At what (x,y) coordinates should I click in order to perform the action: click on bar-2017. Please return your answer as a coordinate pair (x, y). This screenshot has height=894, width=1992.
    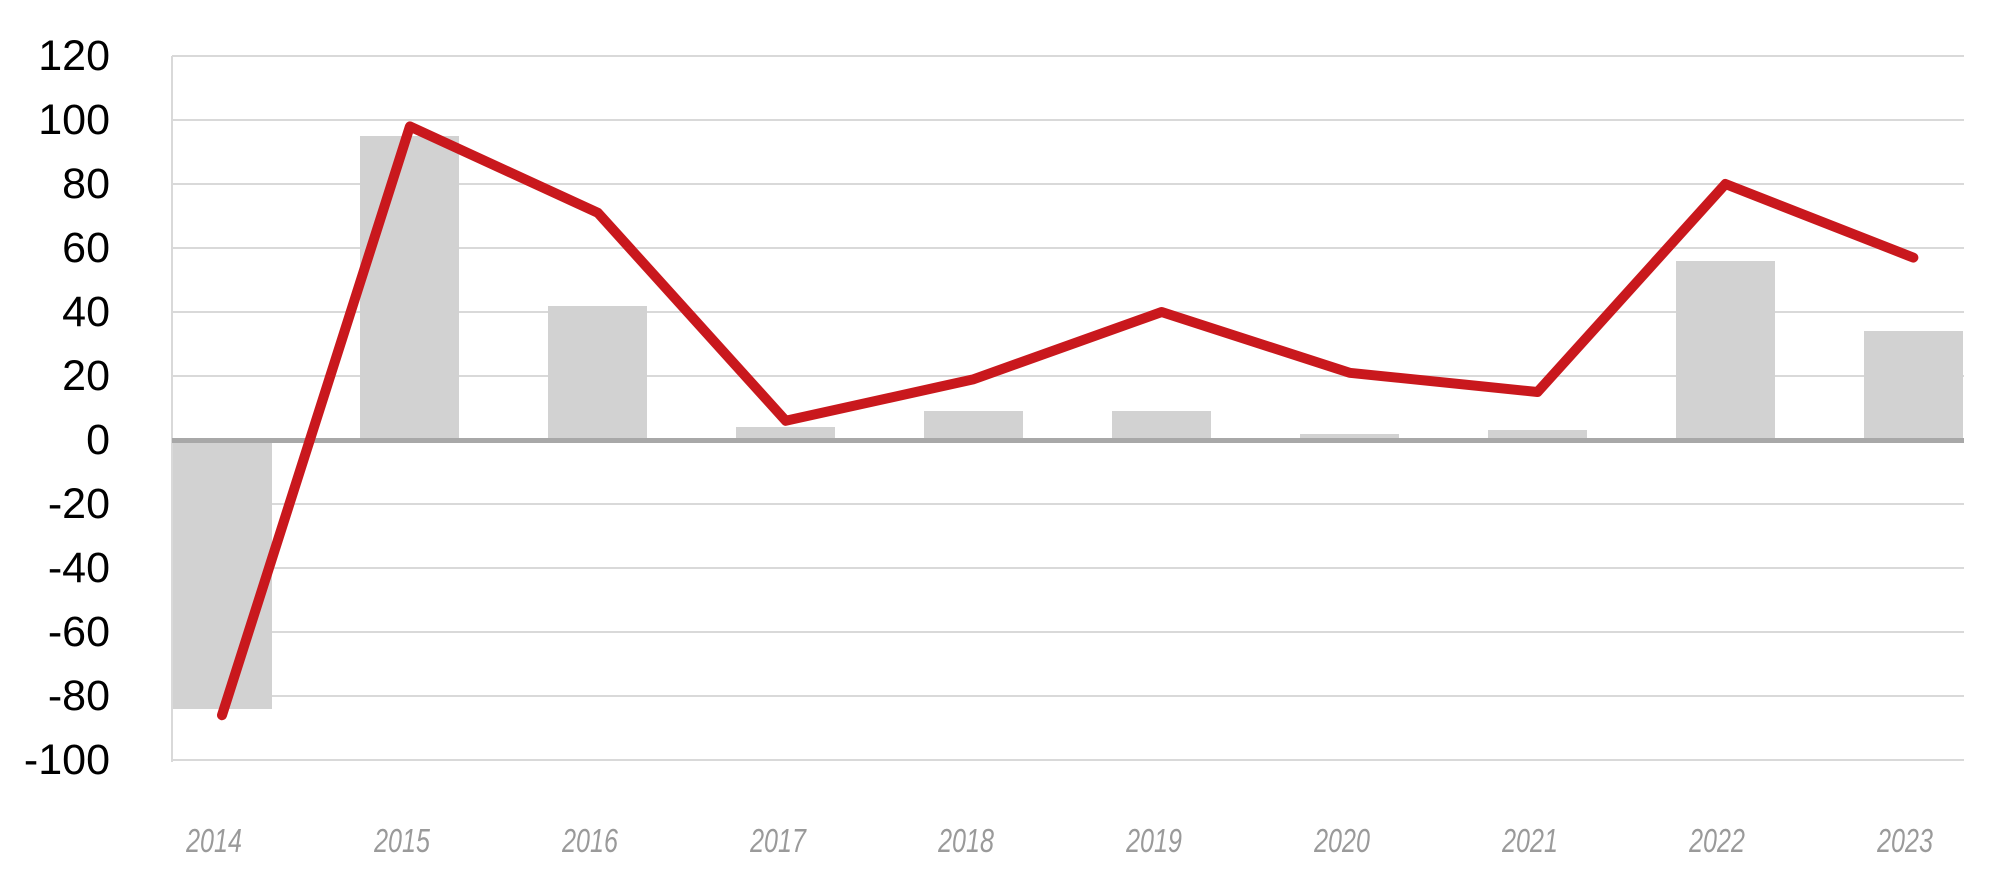
    Looking at the image, I should click on (786, 433).